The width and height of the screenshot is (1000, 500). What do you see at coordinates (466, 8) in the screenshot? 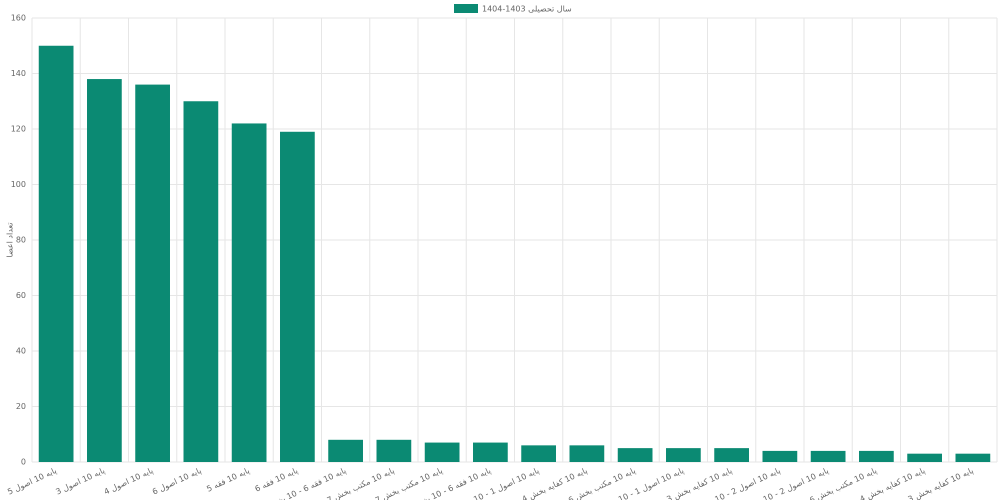
I see `legend-swatch` at bounding box center [466, 8].